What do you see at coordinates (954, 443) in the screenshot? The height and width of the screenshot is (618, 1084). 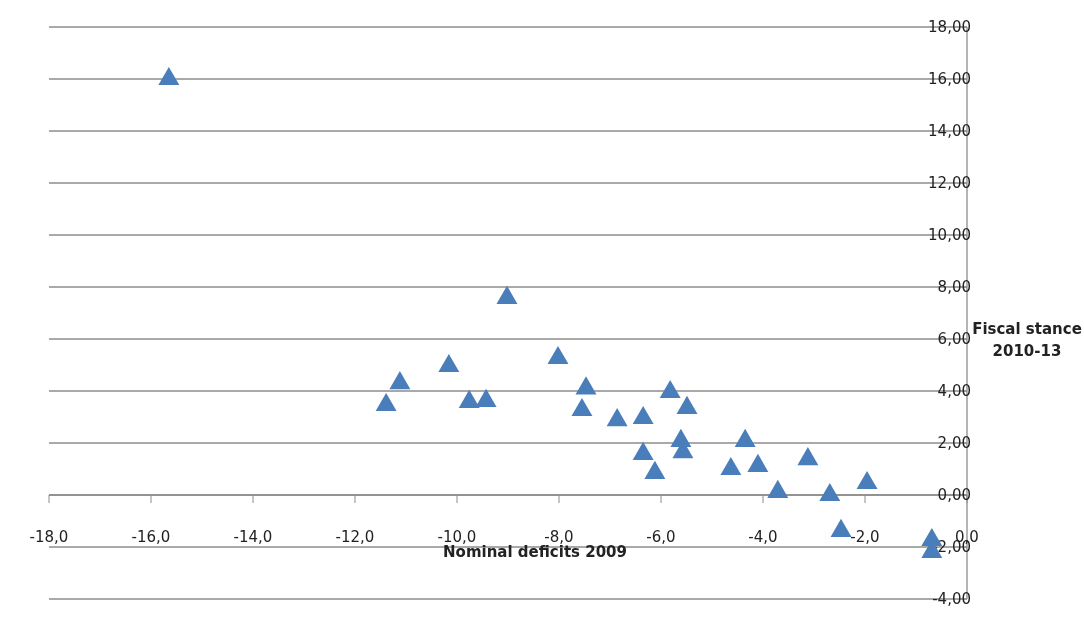 I see `y-tick-label: 2,00` at bounding box center [954, 443].